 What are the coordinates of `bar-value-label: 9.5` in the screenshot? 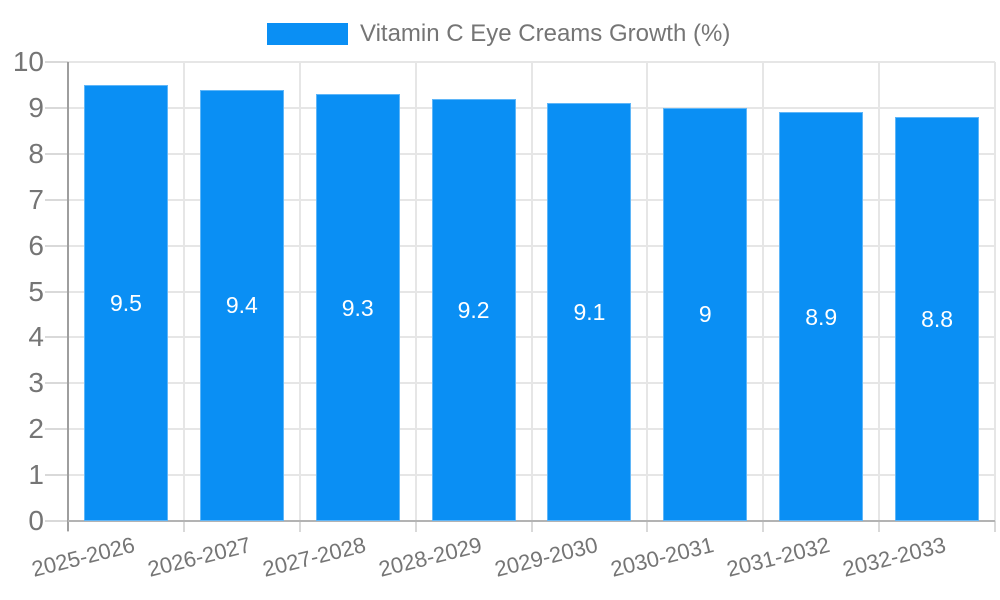 It's located at (125, 302).